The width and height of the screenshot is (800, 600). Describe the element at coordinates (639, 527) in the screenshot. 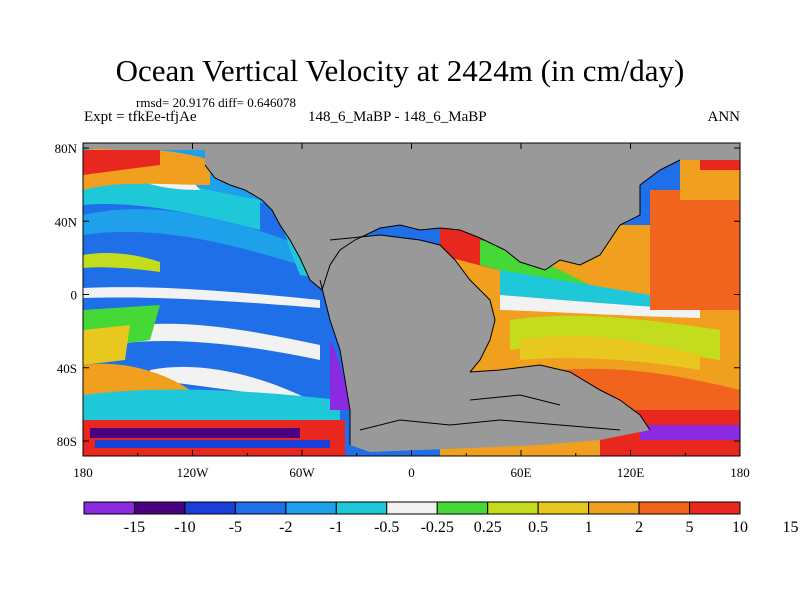

I see `colorbar-label: 2` at that location.